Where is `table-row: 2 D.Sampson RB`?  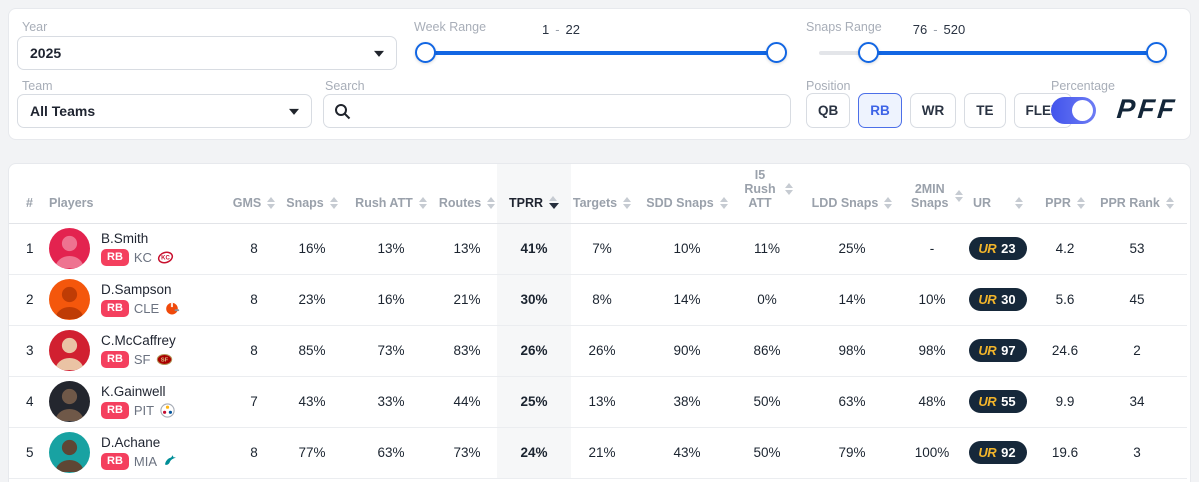 table-row: 2 D.Sampson RB is located at coordinates (598, 300).